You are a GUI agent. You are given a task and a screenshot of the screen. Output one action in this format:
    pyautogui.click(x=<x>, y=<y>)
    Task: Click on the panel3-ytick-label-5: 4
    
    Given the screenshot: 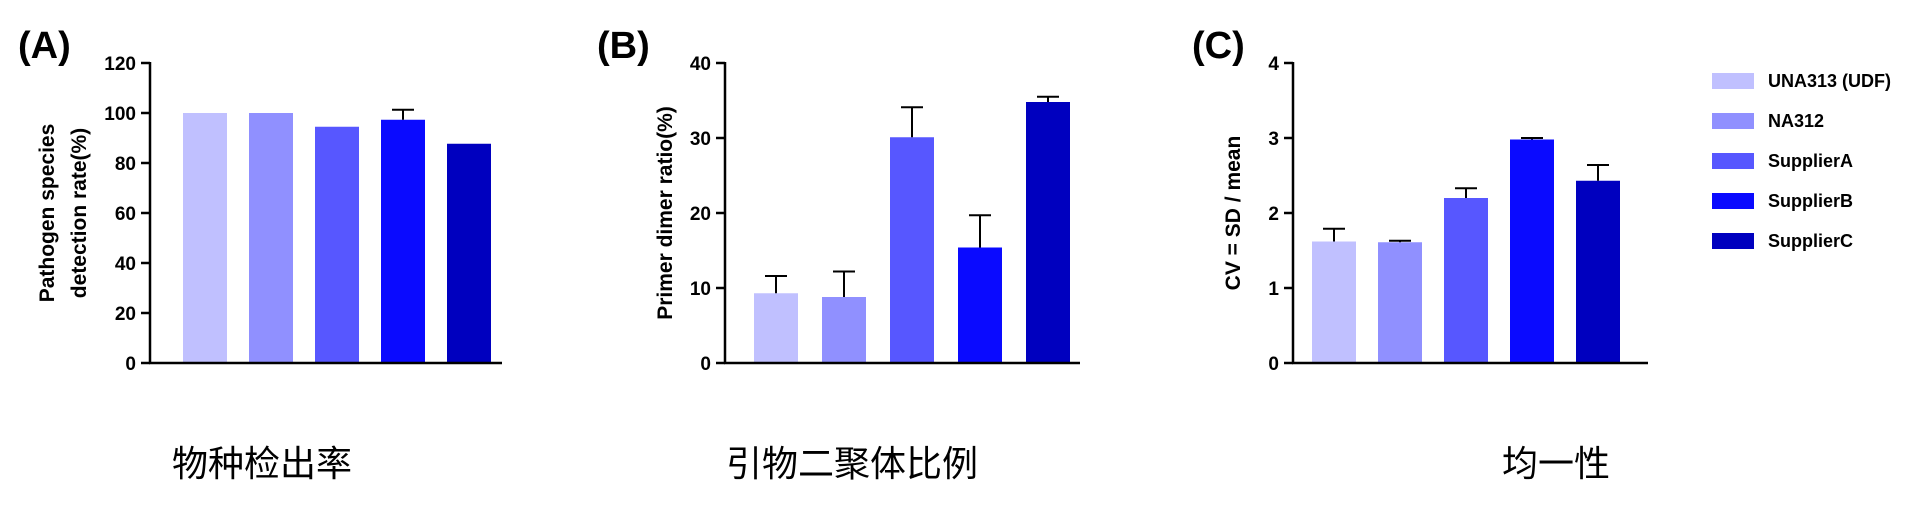 What is the action you would take?
    pyautogui.click(x=1273, y=64)
    